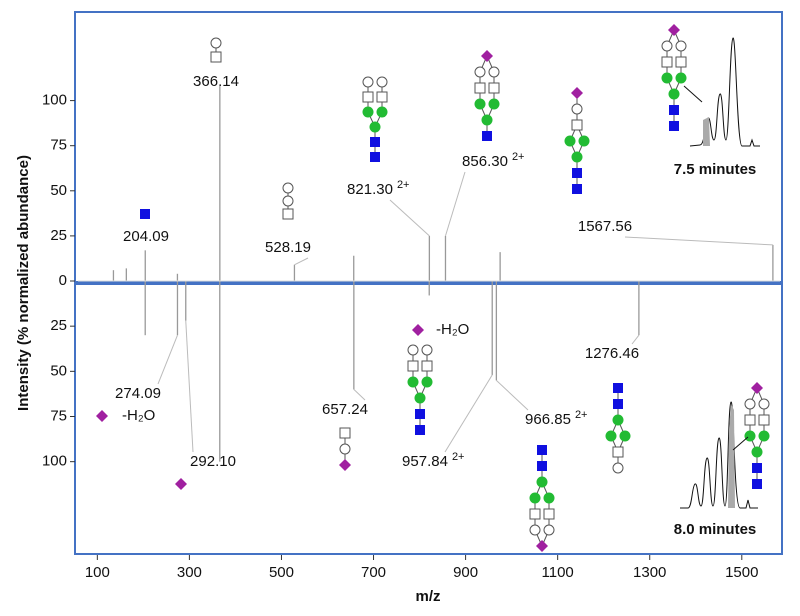 Image resolution: width=800 pixels, height=616 pixels. I want to click on x-tick-label: 1100, so click(558, 572).